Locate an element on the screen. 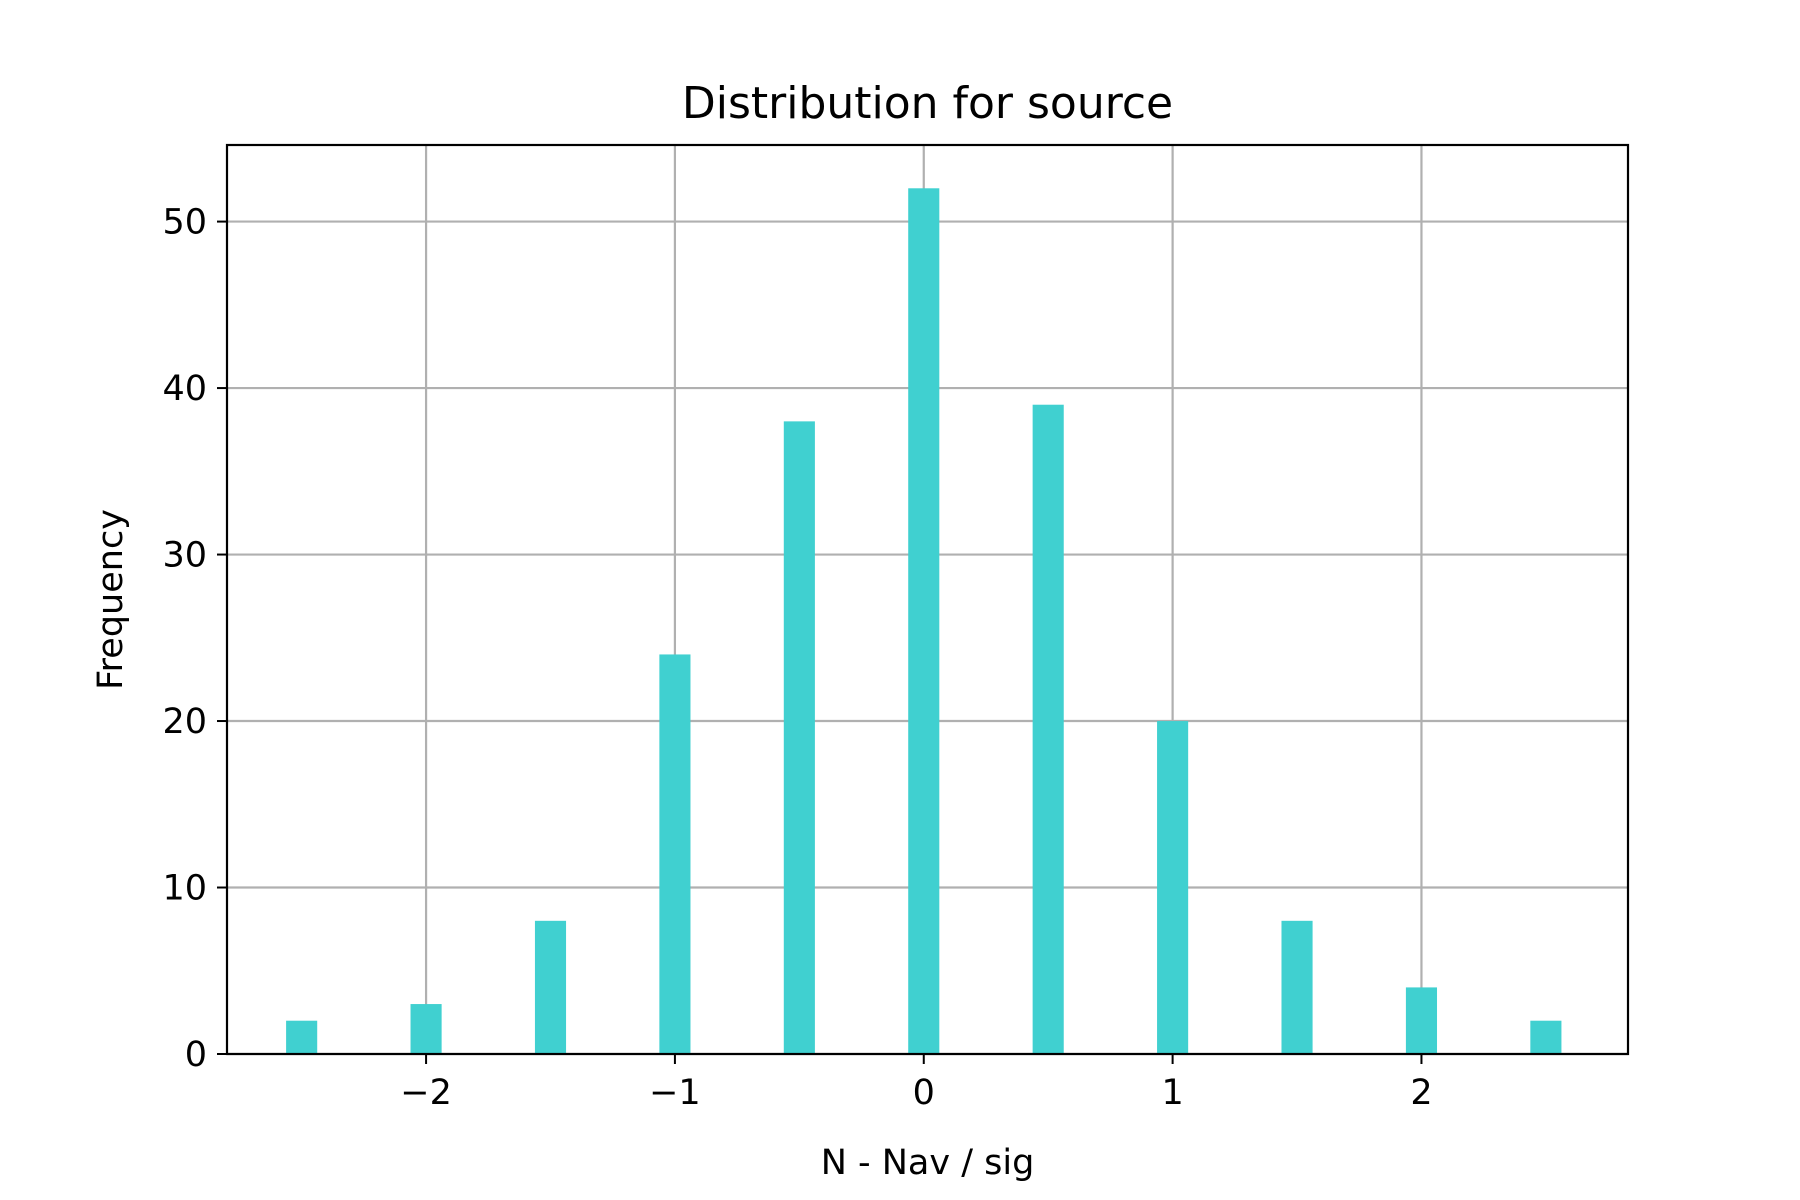 This screenshot has width=1800, height=1200. y-tick-label: 40 is located at coordinates (184, 389).